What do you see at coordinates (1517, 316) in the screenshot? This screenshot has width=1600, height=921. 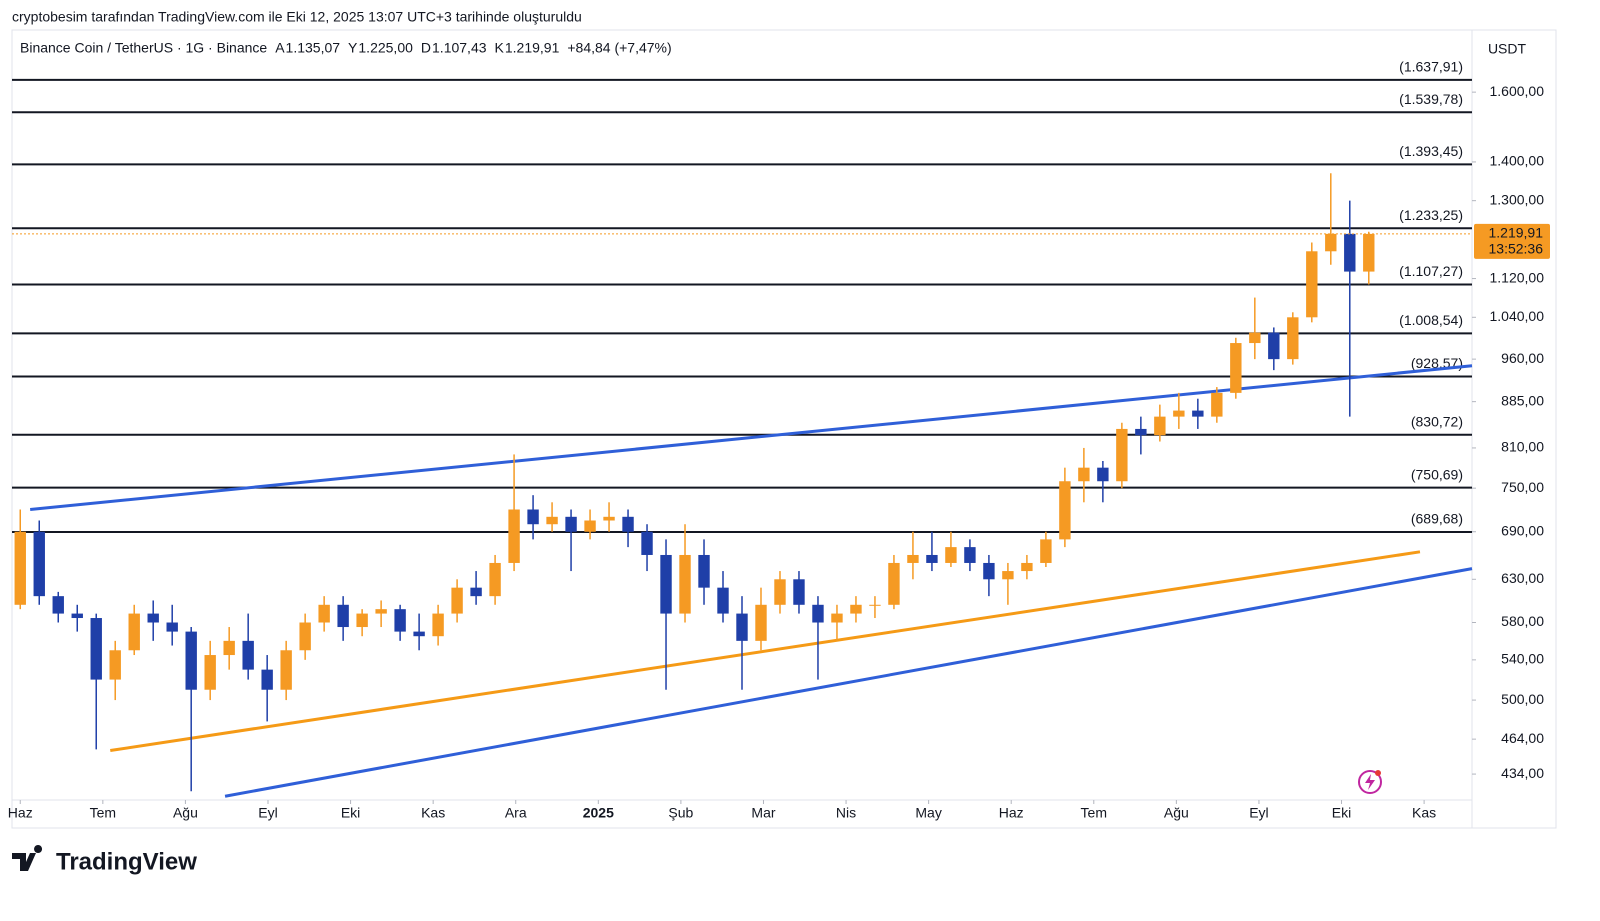 I see `y-tick-label: 1.040,00` at bounding box center [1517, 316].